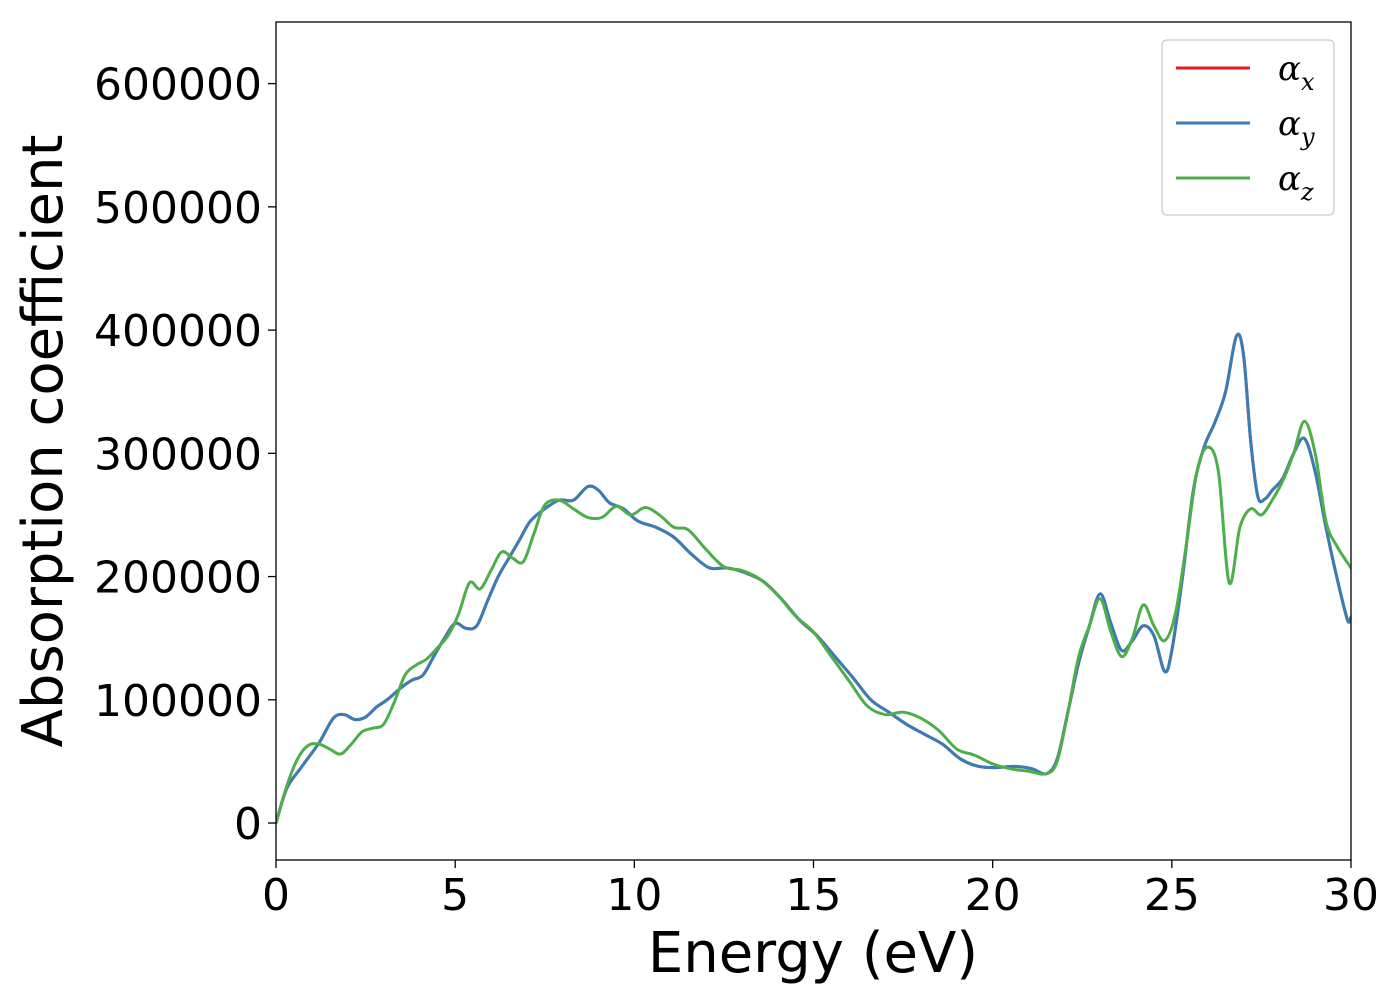  I want to click on y-tick-label: 300000, so click(178, 454).